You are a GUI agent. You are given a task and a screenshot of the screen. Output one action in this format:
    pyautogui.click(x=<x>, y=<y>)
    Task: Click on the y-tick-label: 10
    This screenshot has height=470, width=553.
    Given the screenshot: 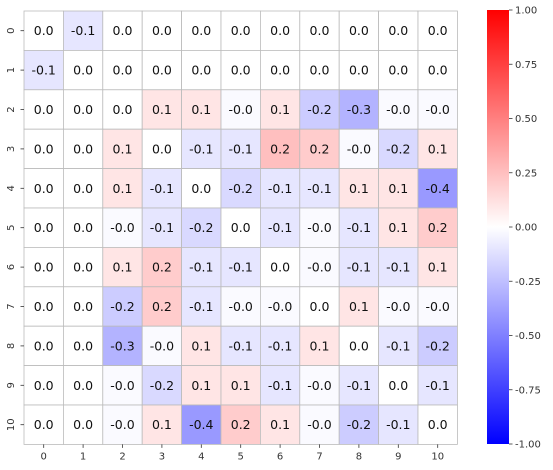 What is the action you would take?
    pyautogui.click(x=11, y=424)
    